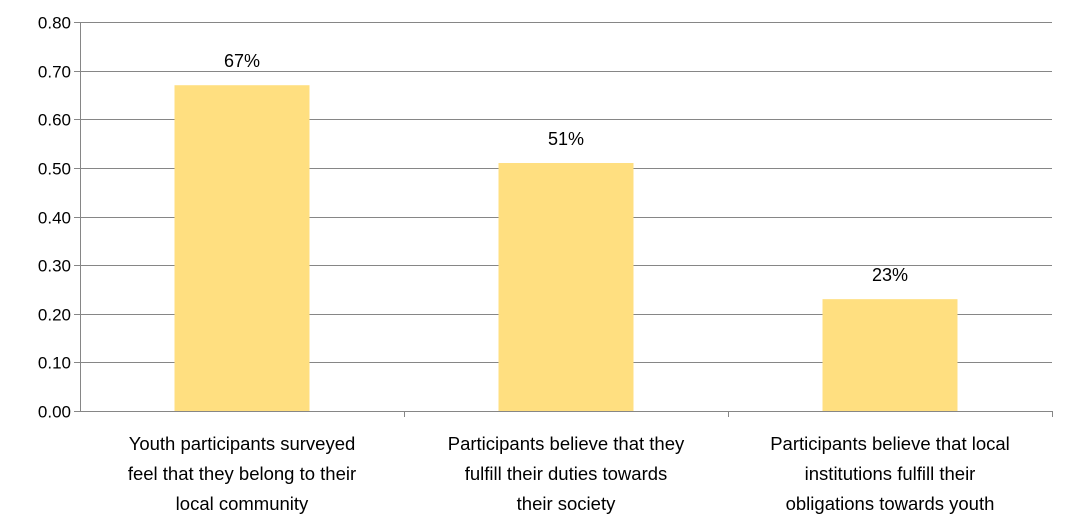 The width and height of the screenshot is (1077, 523). I want to click on y-axis-tick-labels: 0.00 0.10 0.20 0.30 0.40 0.50 0.60 0.70 0.80, so click(54, 218).